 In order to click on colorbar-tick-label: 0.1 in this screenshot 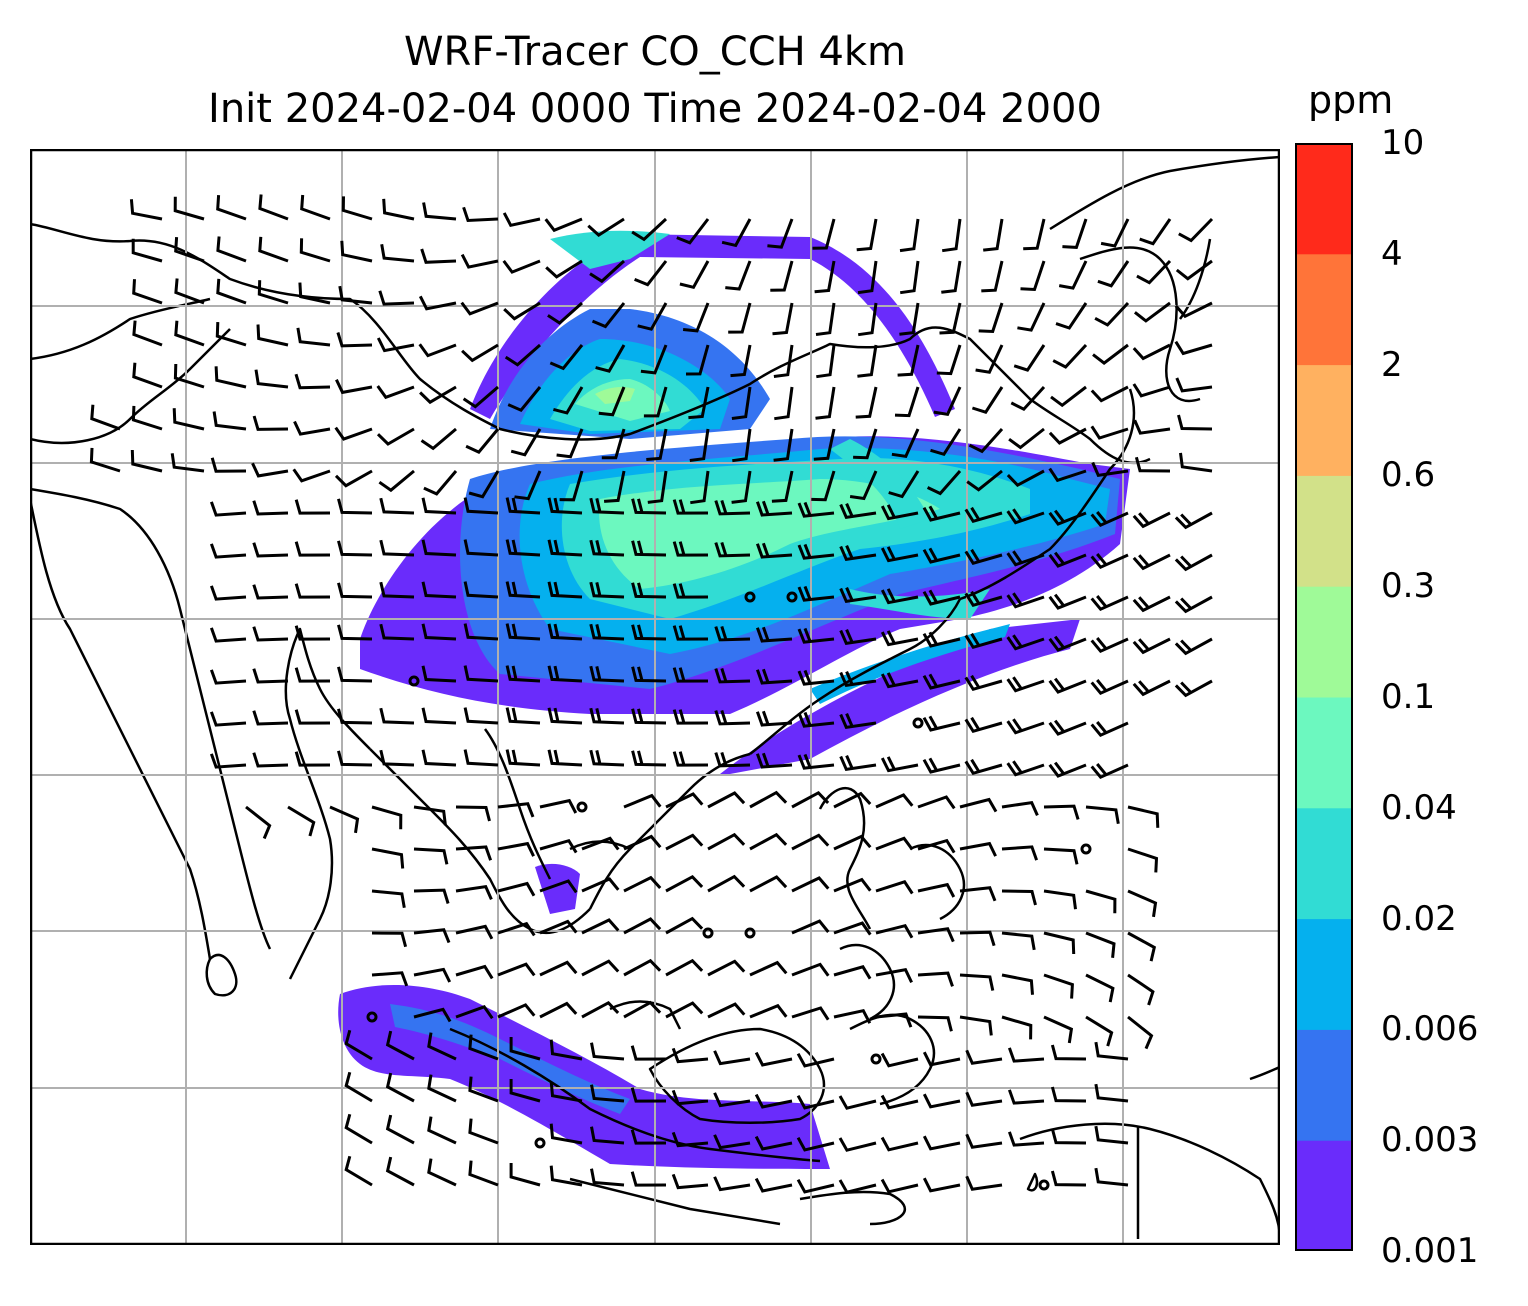, I will do `click(1408, 697)`.